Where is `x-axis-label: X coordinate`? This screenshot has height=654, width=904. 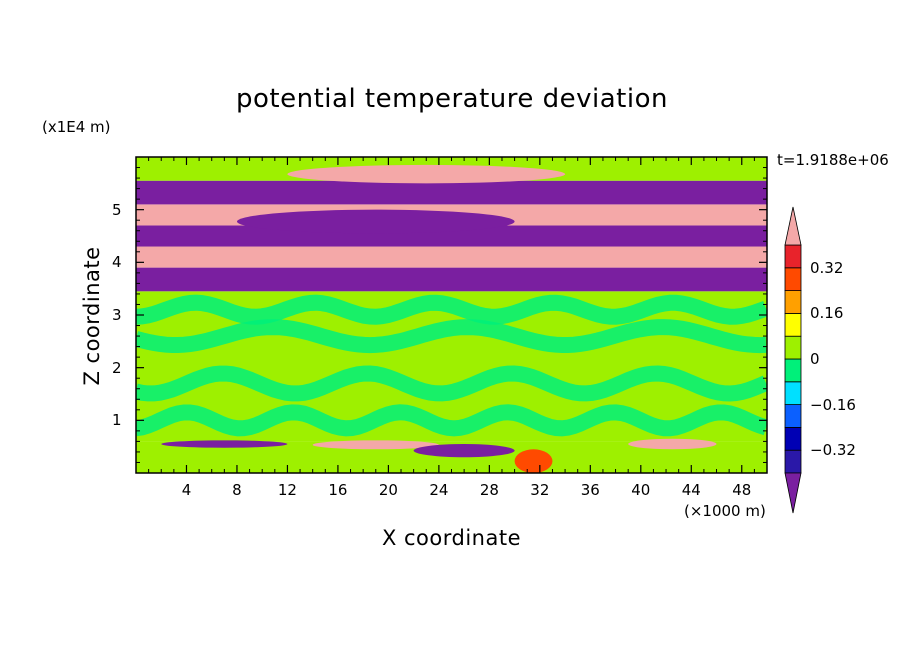
x-axis-label: X coordinate is located at coordinates (451, 538).